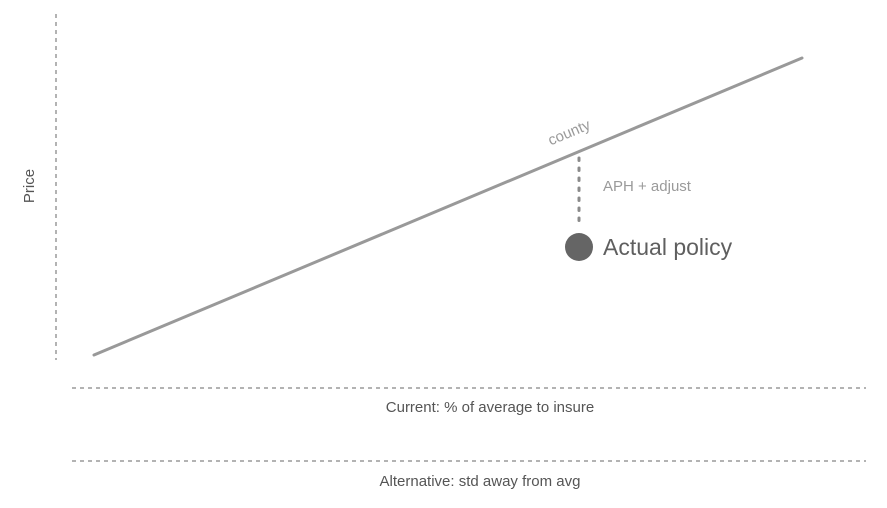 The image size is (887, 508). What do you see at coordinates (570, 132) in the screenshot?
I see `county-line-label: county` at bounding box center [570, 132].